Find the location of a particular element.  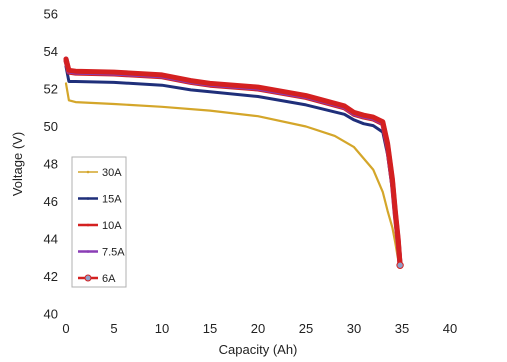

y-axis-ticks: 40 42 44 46 48 50 52 54 56 is located at coordinates (51, 164).